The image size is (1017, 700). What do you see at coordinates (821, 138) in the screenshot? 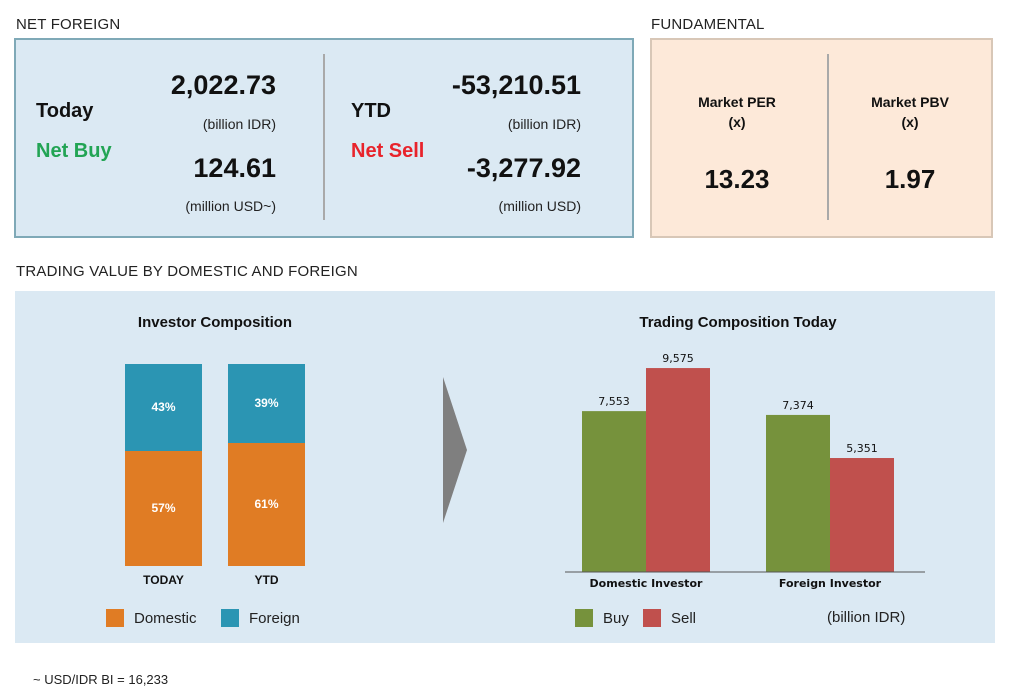
I see `fundamental-panel: Market PER (x) 13.23 Market PBV (x) 1.97` at bounding box center [821, 138].